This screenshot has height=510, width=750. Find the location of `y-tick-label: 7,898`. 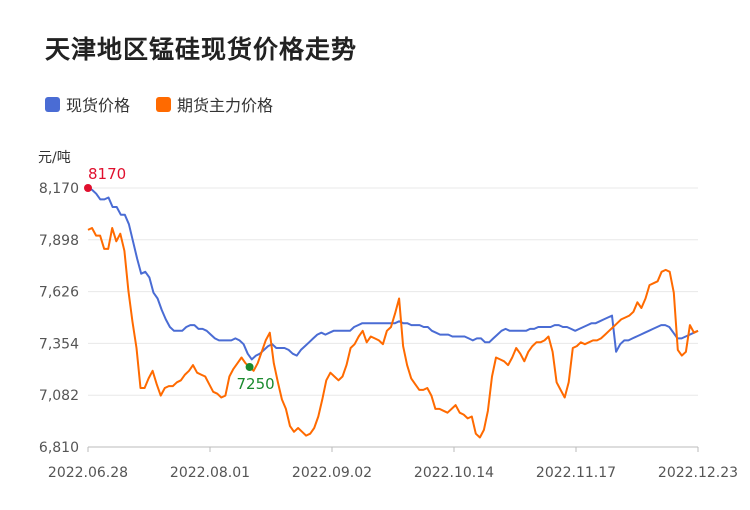

y-tick-label: 7,898 is located at coordinates (59, 241).